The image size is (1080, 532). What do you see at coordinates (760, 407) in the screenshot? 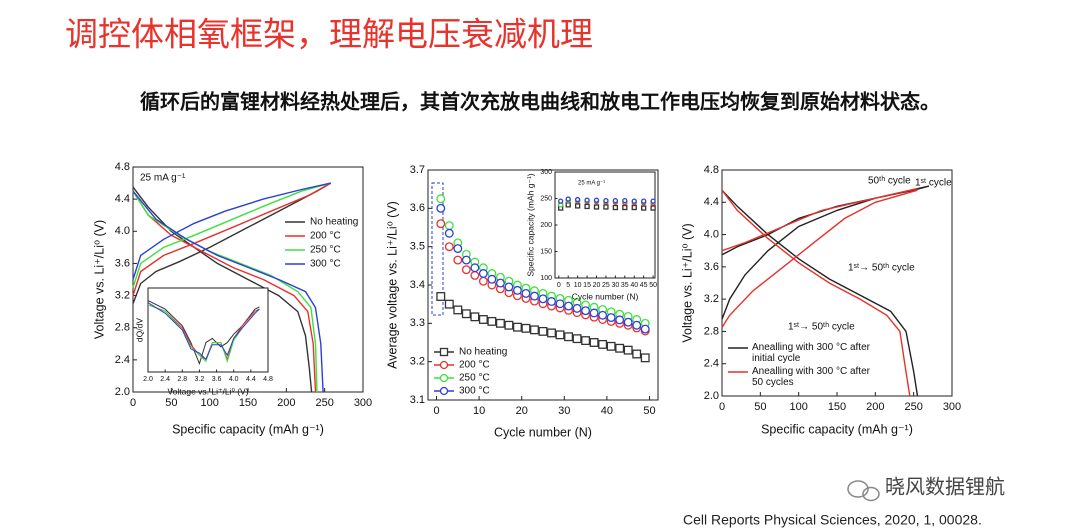
I see `x-tick-label: 50` at bounding box center [760, 407].